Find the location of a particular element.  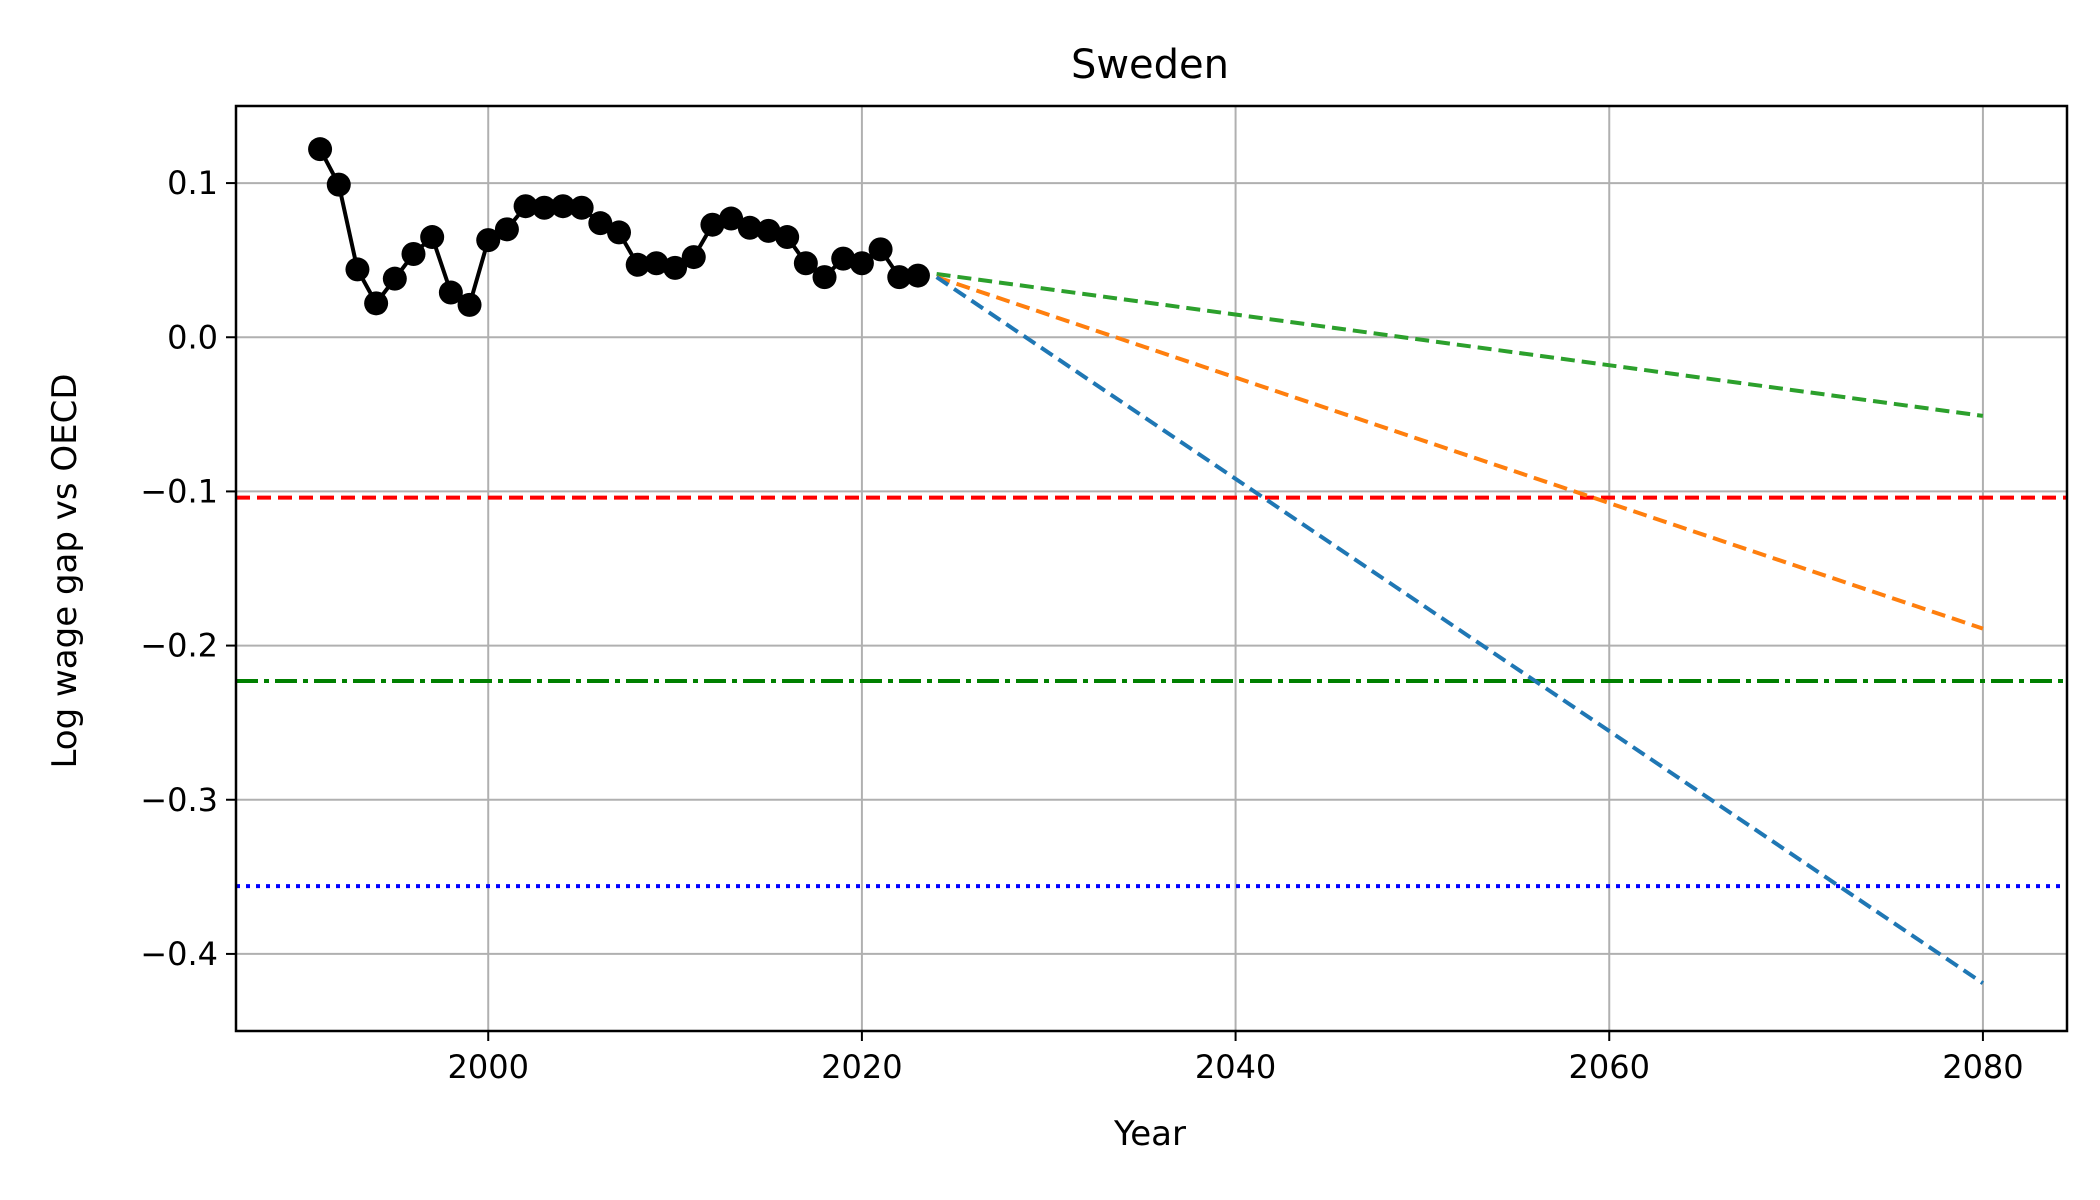

x-tick-label: 2040 is located at coordinates (1235, 1067).